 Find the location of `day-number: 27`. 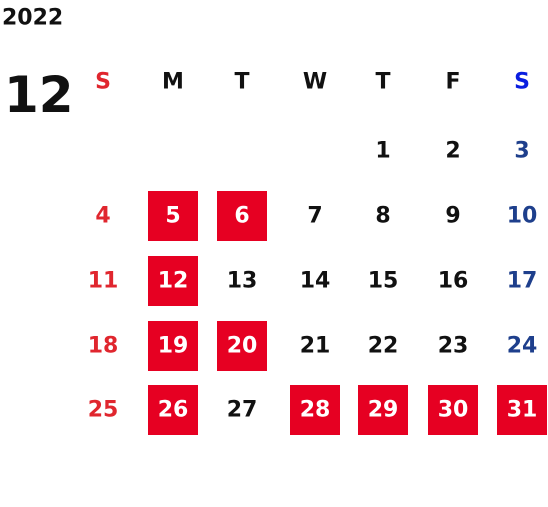

day-number: 27 is located at coordinates (242, 410).